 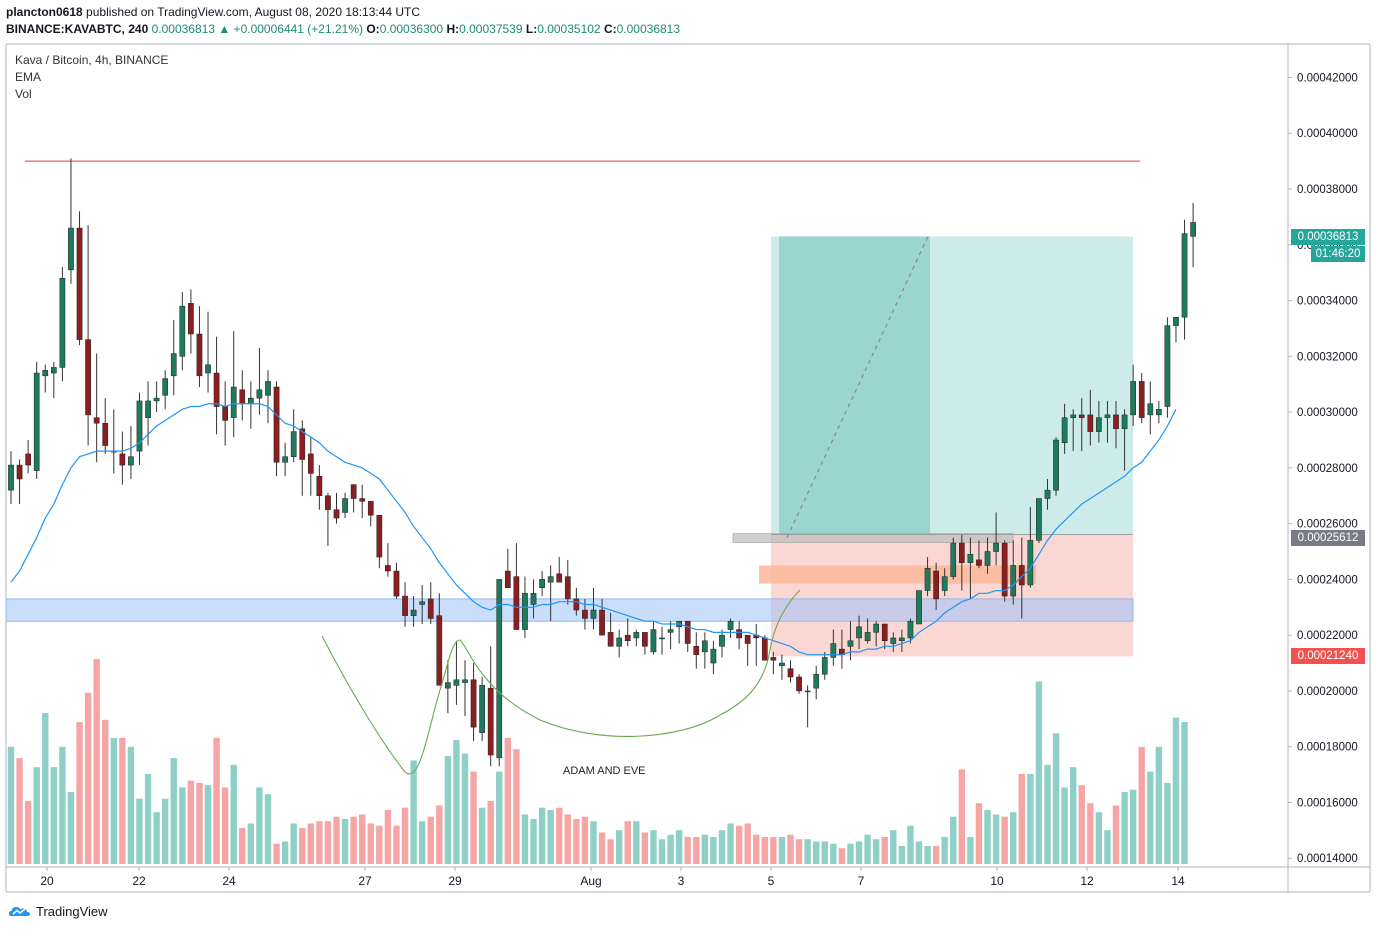 What do you see at coordinates (28, 77) in the screenshot?
I see `legend-ema: EMA` at bounding box center [28, 77].